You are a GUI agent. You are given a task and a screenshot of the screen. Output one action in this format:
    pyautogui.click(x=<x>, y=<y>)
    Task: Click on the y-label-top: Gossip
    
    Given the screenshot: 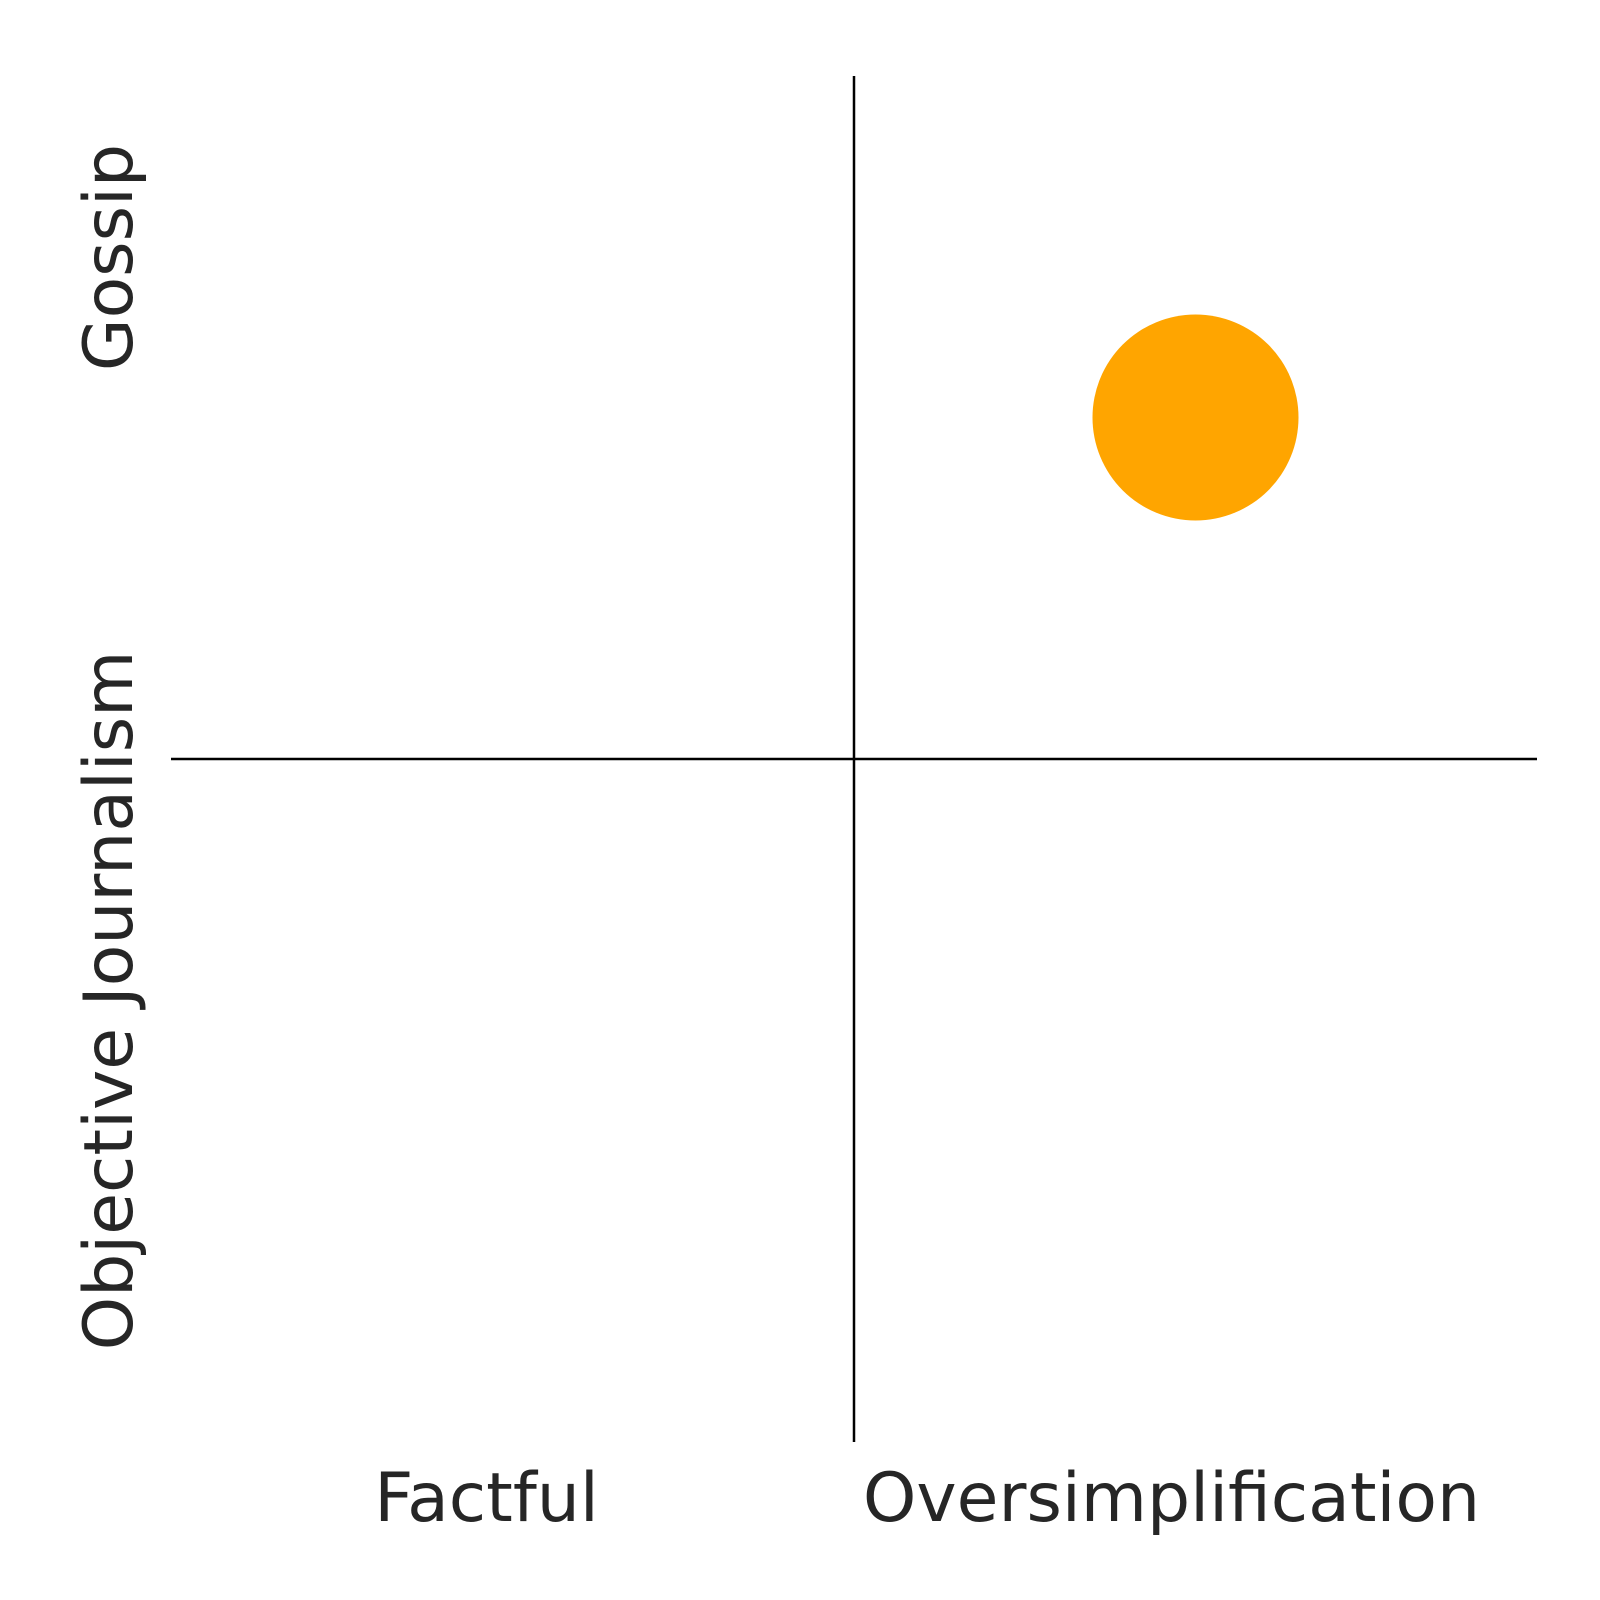 What is the action you would take?
    pyautogui.click(x=109, y=257)
    